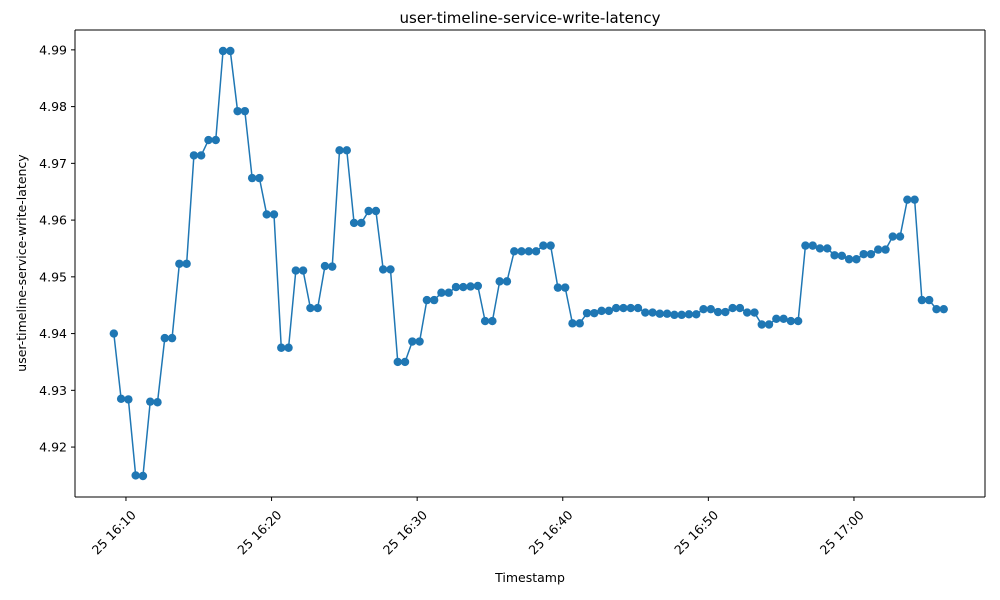  What do you see at coordinates (53, 333) in the screenshot?
I see `y-tick-label: 4.94` at bounding box center [53, 333].